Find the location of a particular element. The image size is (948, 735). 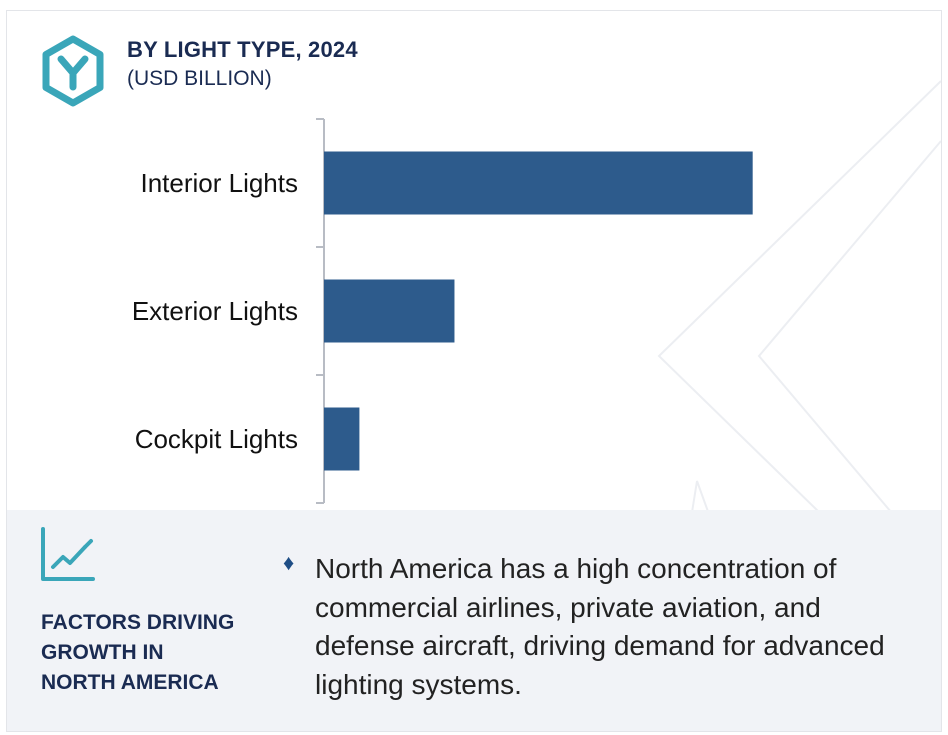

chart-subtitle: (USD BILLION) is located at coordinates (199, 78).